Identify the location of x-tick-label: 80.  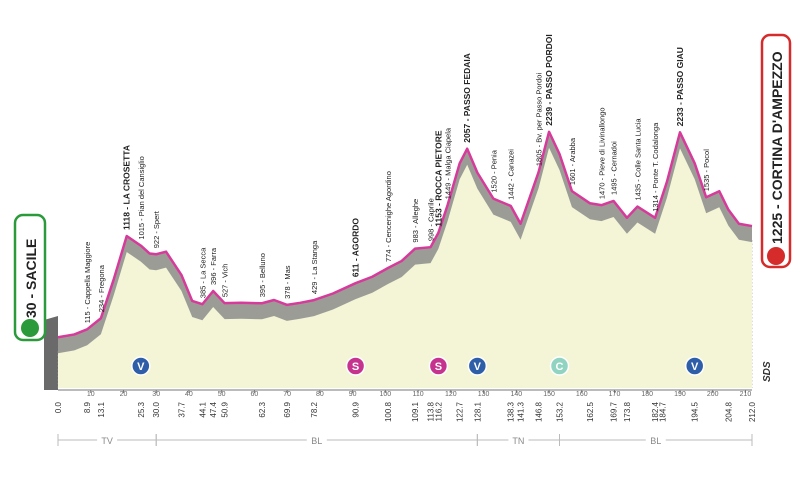
(320, 394).